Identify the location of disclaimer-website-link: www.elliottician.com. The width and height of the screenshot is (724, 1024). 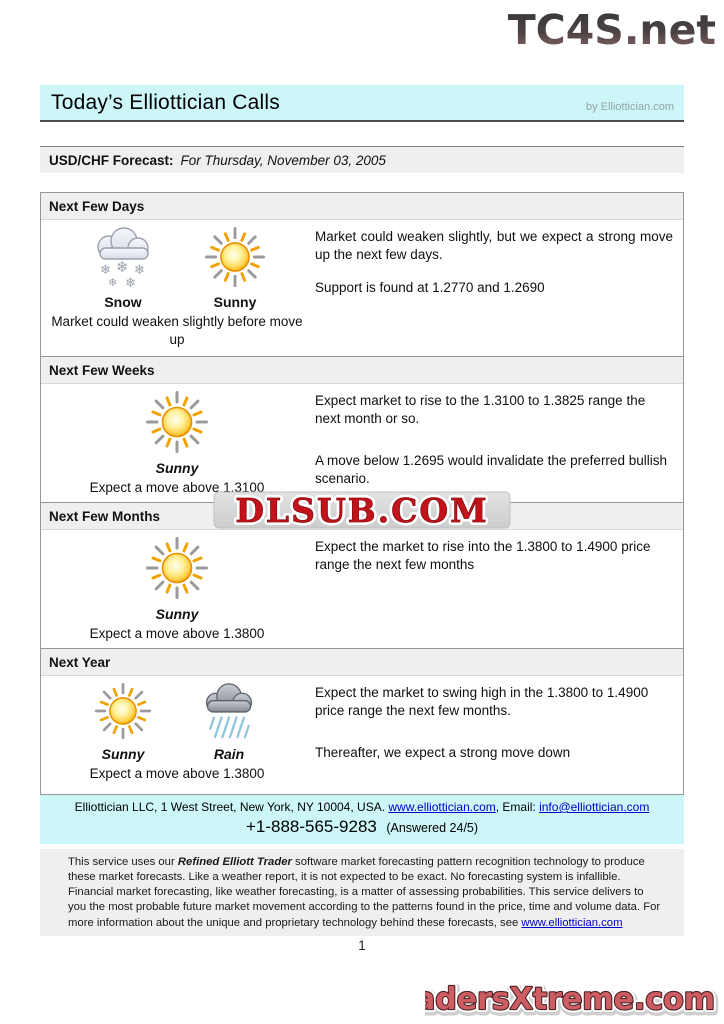
(572, 922).